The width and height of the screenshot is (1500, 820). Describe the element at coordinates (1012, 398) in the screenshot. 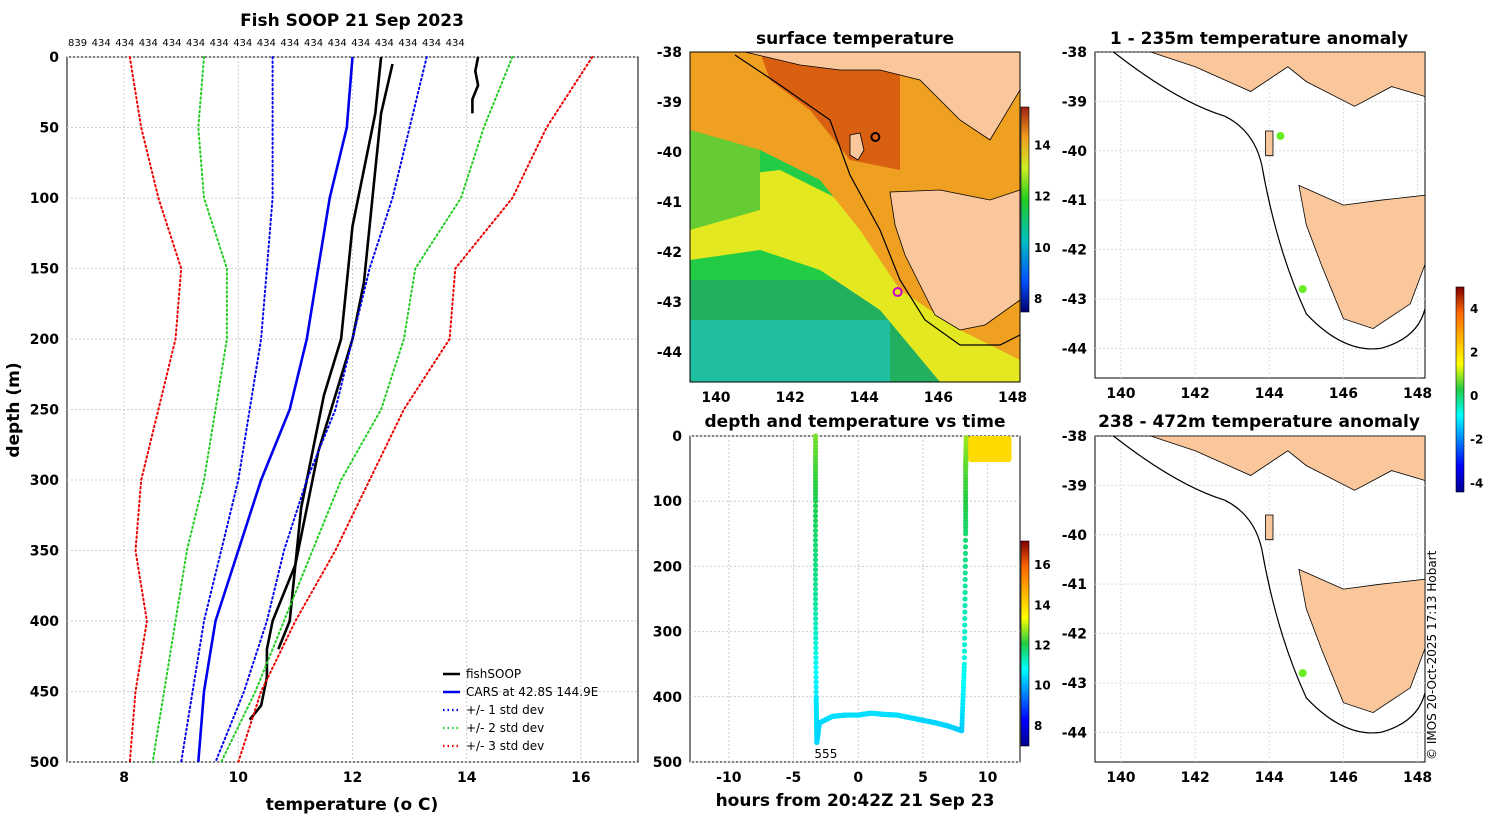

I see `x-tick-label: 148` at that location.